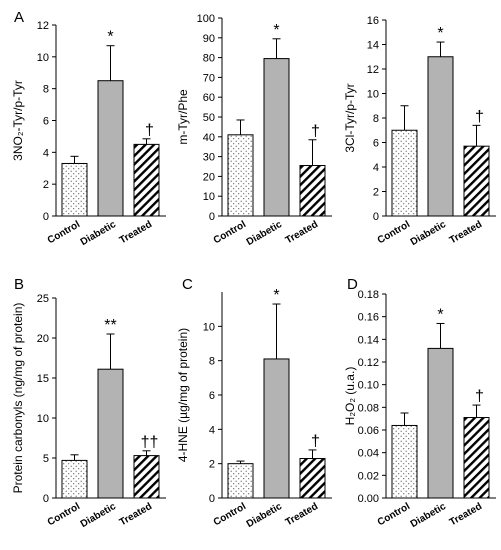 This screenshot has width=501, height=550. Describe the element at coordinates (209, 158) in the screenshot. I see `y-tick-label: 30` at that location.